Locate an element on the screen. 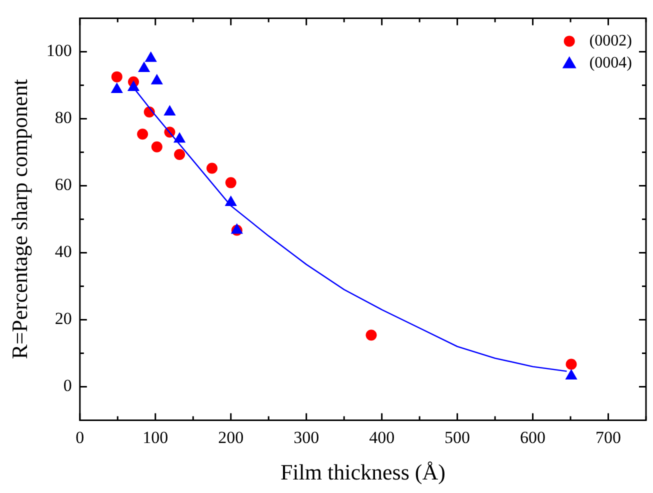 The image size is (653, 493). x-tick-label: 600 is located at coordinates (533, 437).